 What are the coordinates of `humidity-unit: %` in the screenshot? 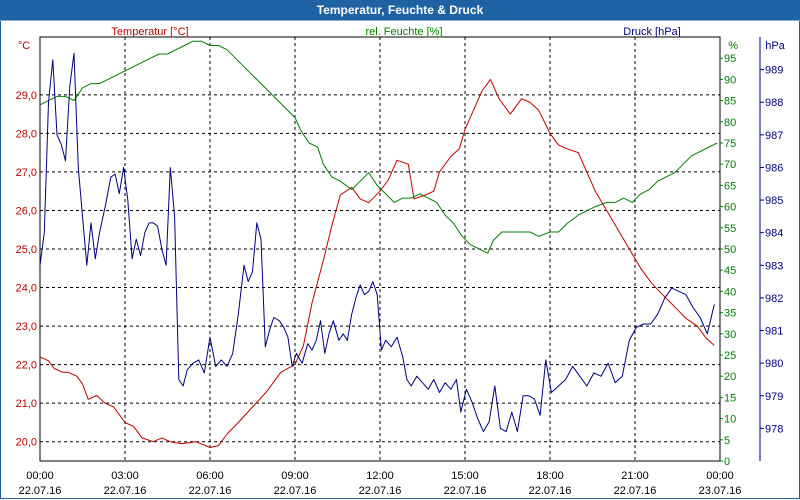 It's located at (733, 46).